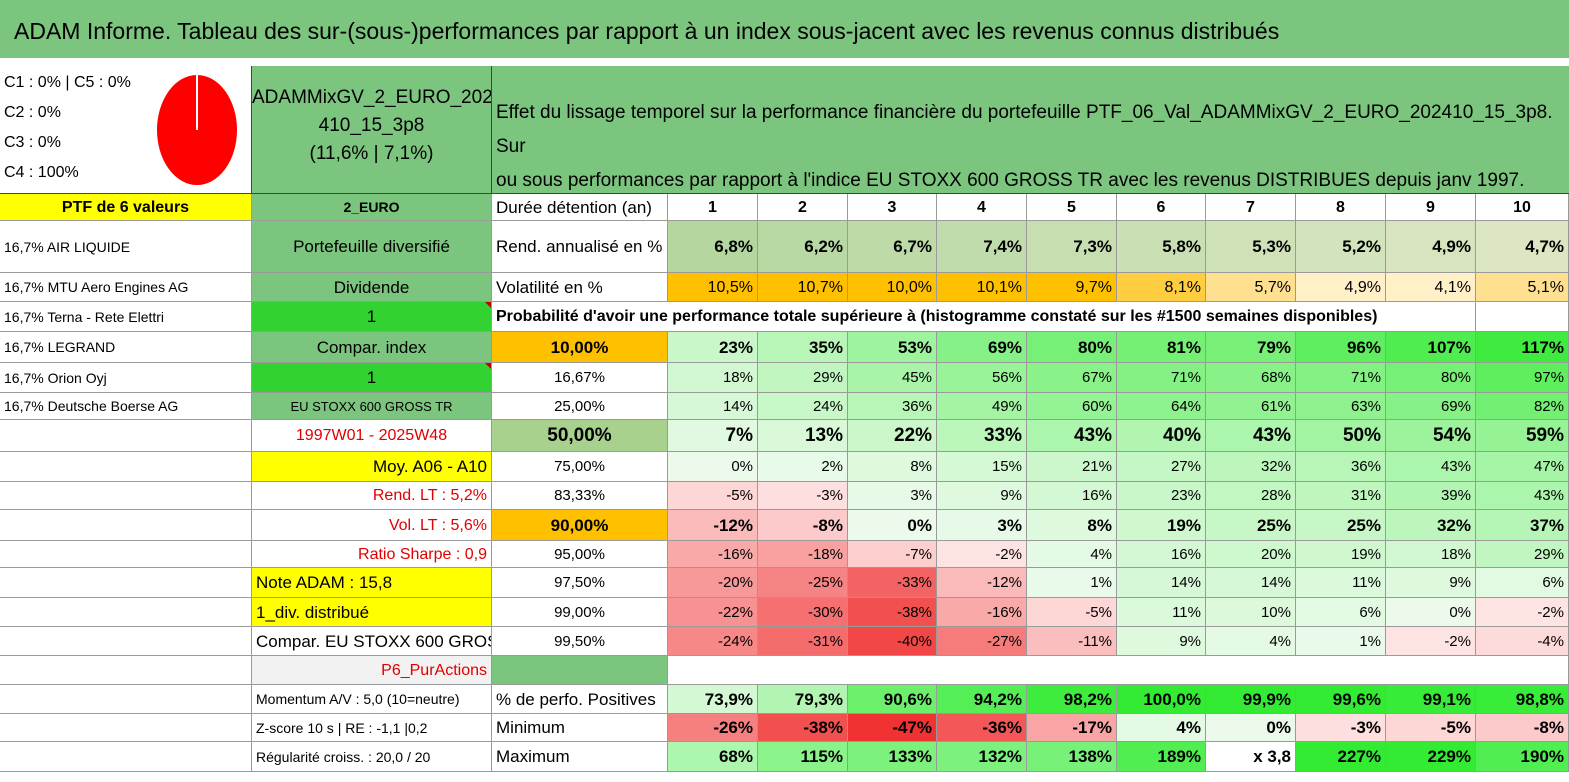  I want to click on probability-value: 25%, so click(1341, 525).